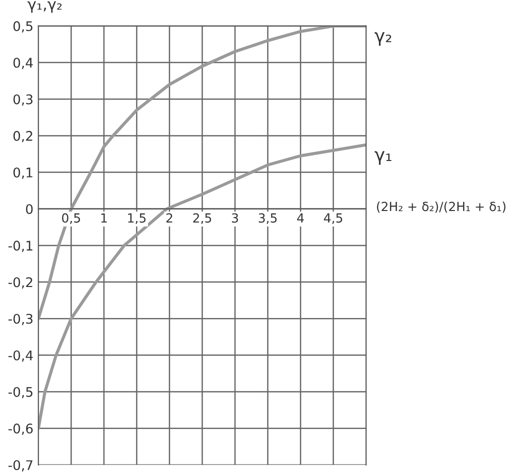  Describe the element at coordinates (104, 218) in the screenshot. I see `x-tick-label: 1` at that location.